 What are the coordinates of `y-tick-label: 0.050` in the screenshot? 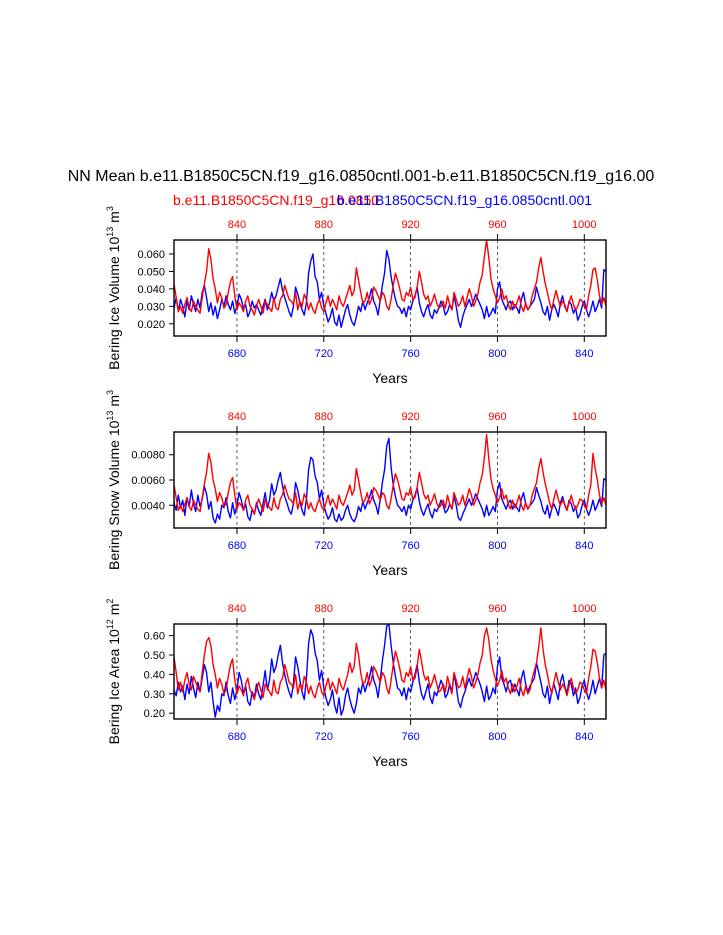 It's located at (151, 272).